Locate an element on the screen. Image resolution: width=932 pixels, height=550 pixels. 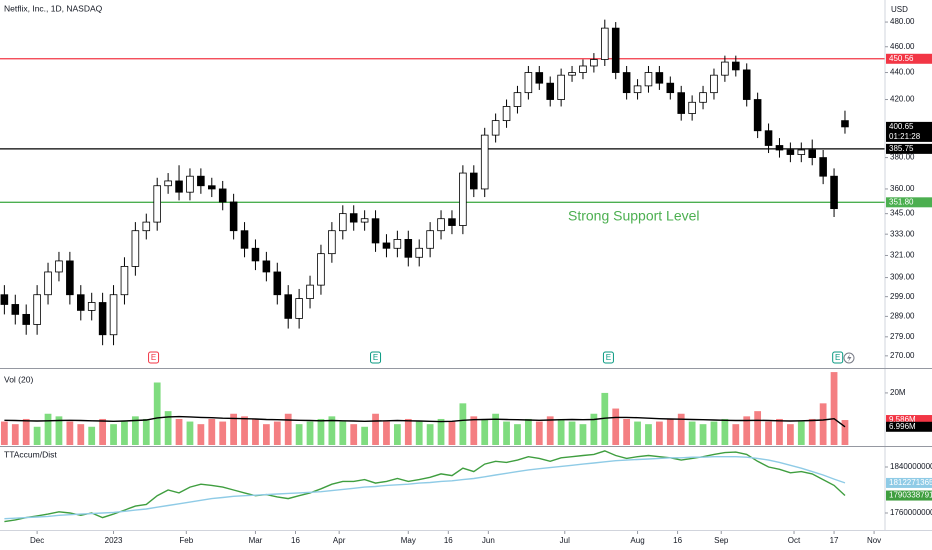
x-tick-label: Dec is located at coordinates (37, 540).